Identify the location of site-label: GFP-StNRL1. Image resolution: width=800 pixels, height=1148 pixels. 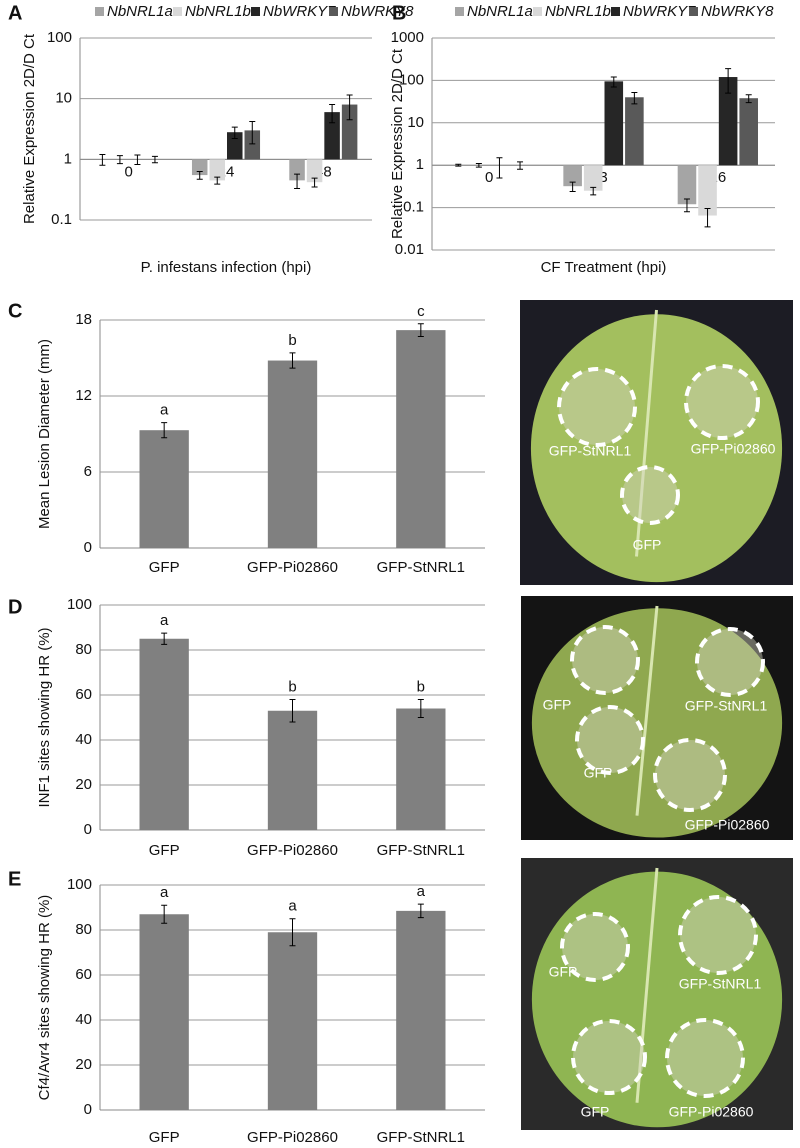
(720, 984).